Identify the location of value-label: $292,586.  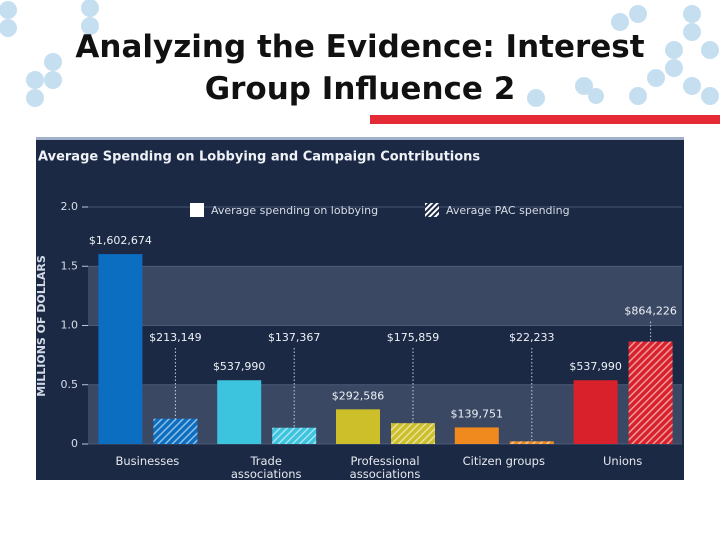
(358, 395).